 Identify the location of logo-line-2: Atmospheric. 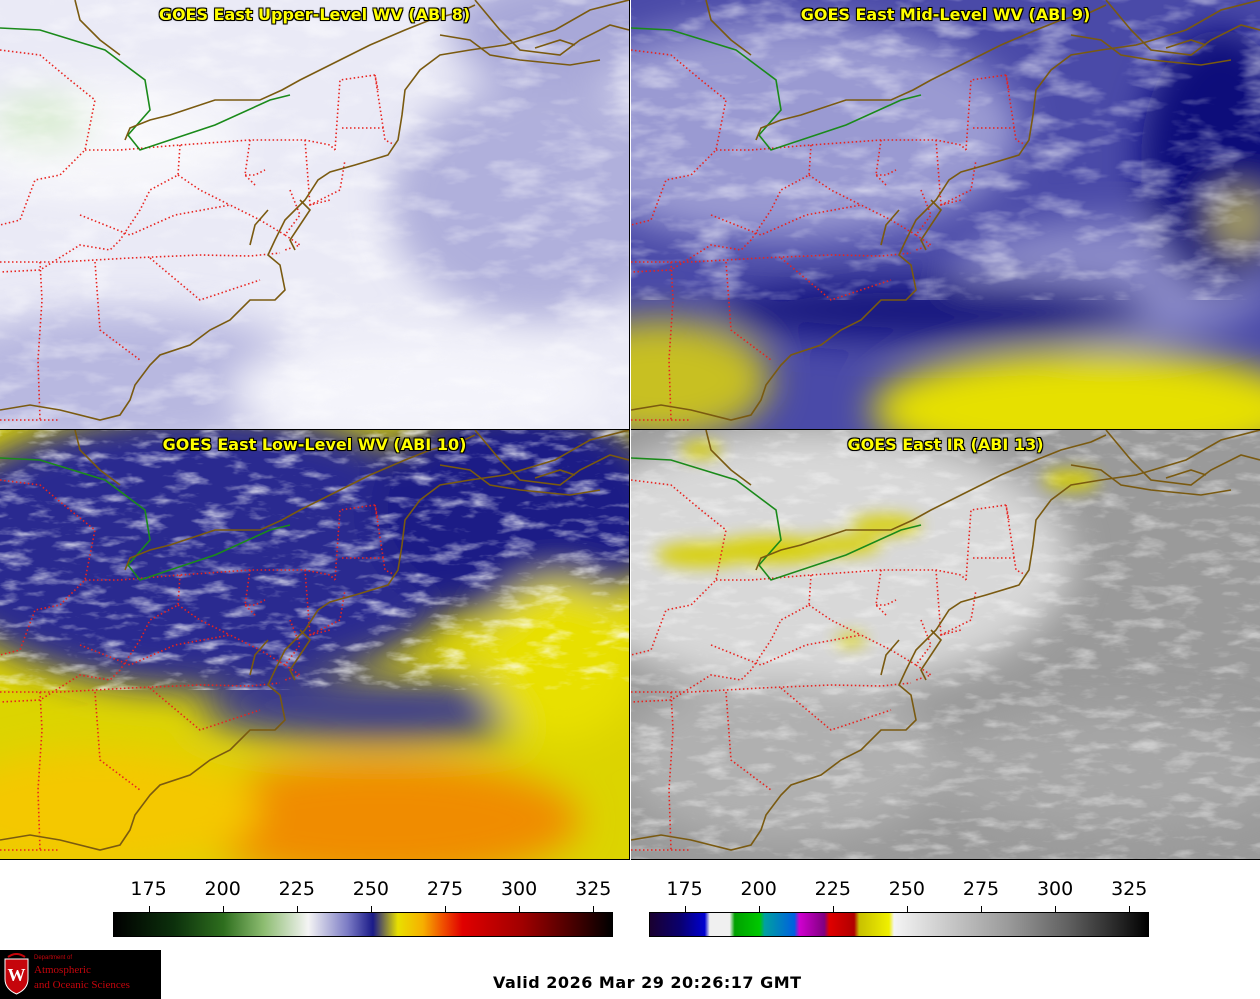
(62, 970).